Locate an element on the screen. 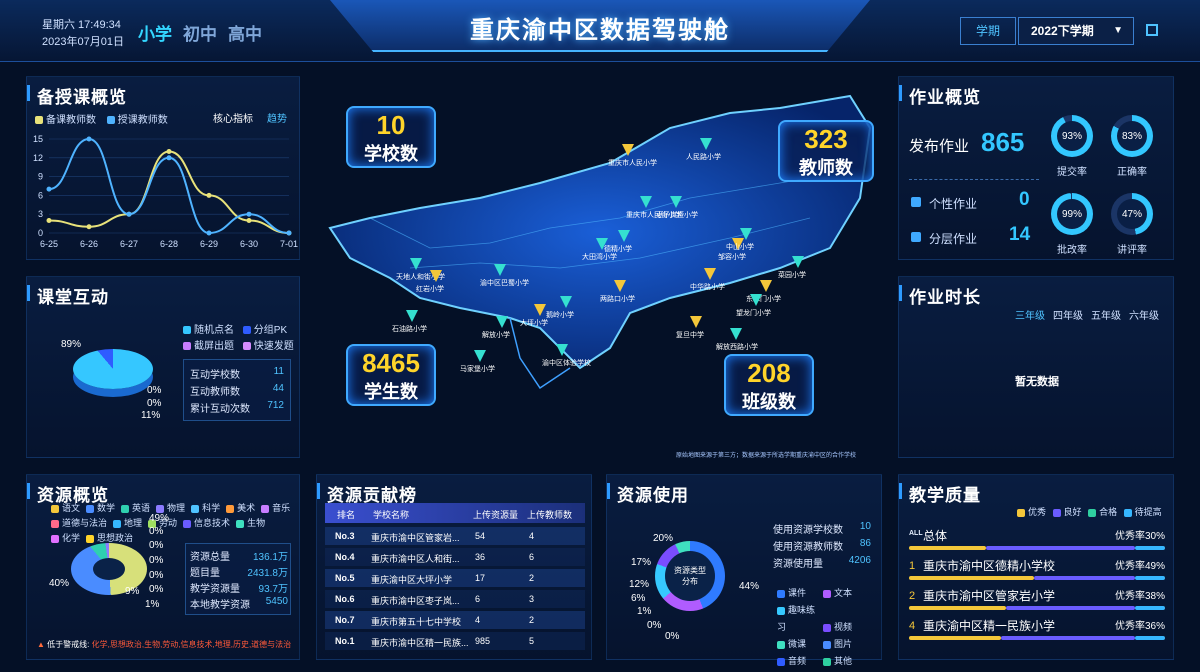 Image resolution: width=1200 pixels, height=672 pixels. tab-core-metrics: 核心指标 is located at coordinates (233, 119).